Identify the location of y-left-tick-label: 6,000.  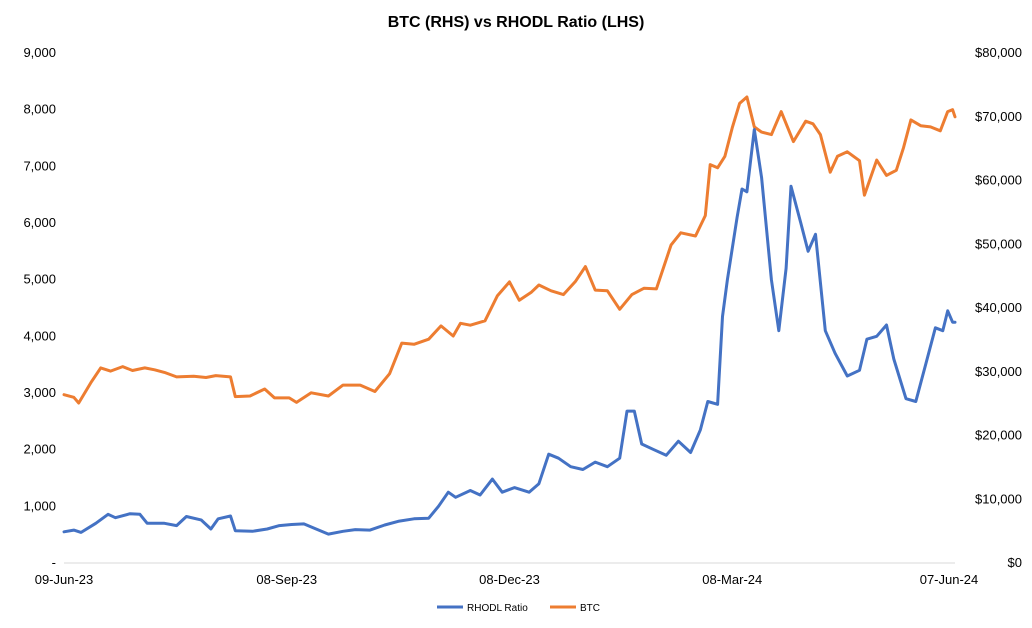
(39, 222).